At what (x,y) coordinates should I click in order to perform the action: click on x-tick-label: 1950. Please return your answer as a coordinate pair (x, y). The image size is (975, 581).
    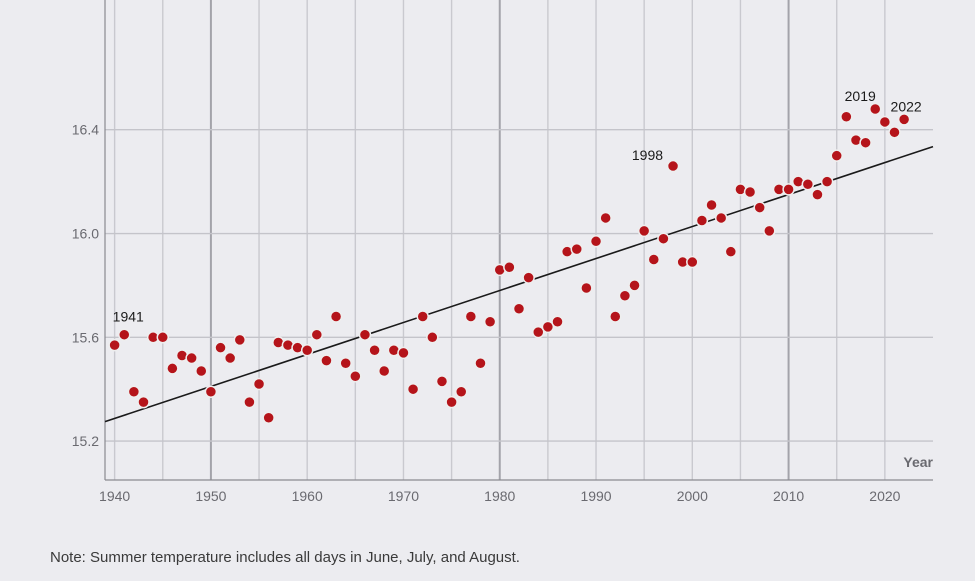
    Looking at the image, I should click on (210, 496).